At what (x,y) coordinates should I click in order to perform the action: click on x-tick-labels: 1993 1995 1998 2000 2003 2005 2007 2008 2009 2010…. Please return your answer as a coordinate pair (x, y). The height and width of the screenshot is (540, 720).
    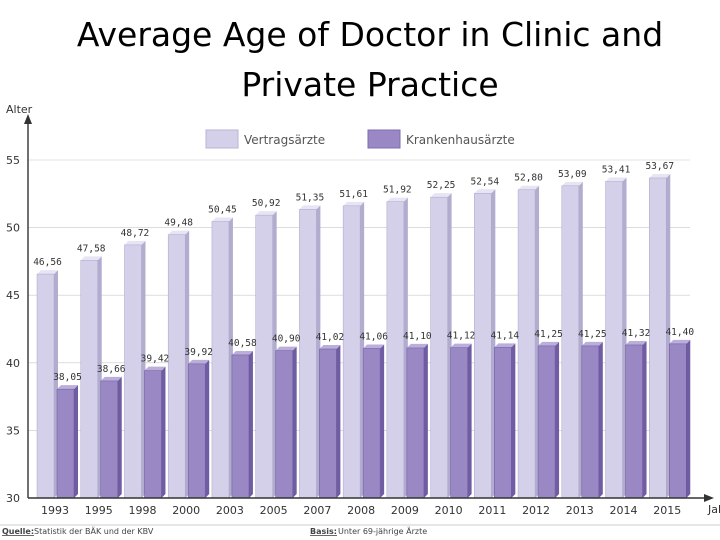
    Looking at the image, I should click on (361, 510).